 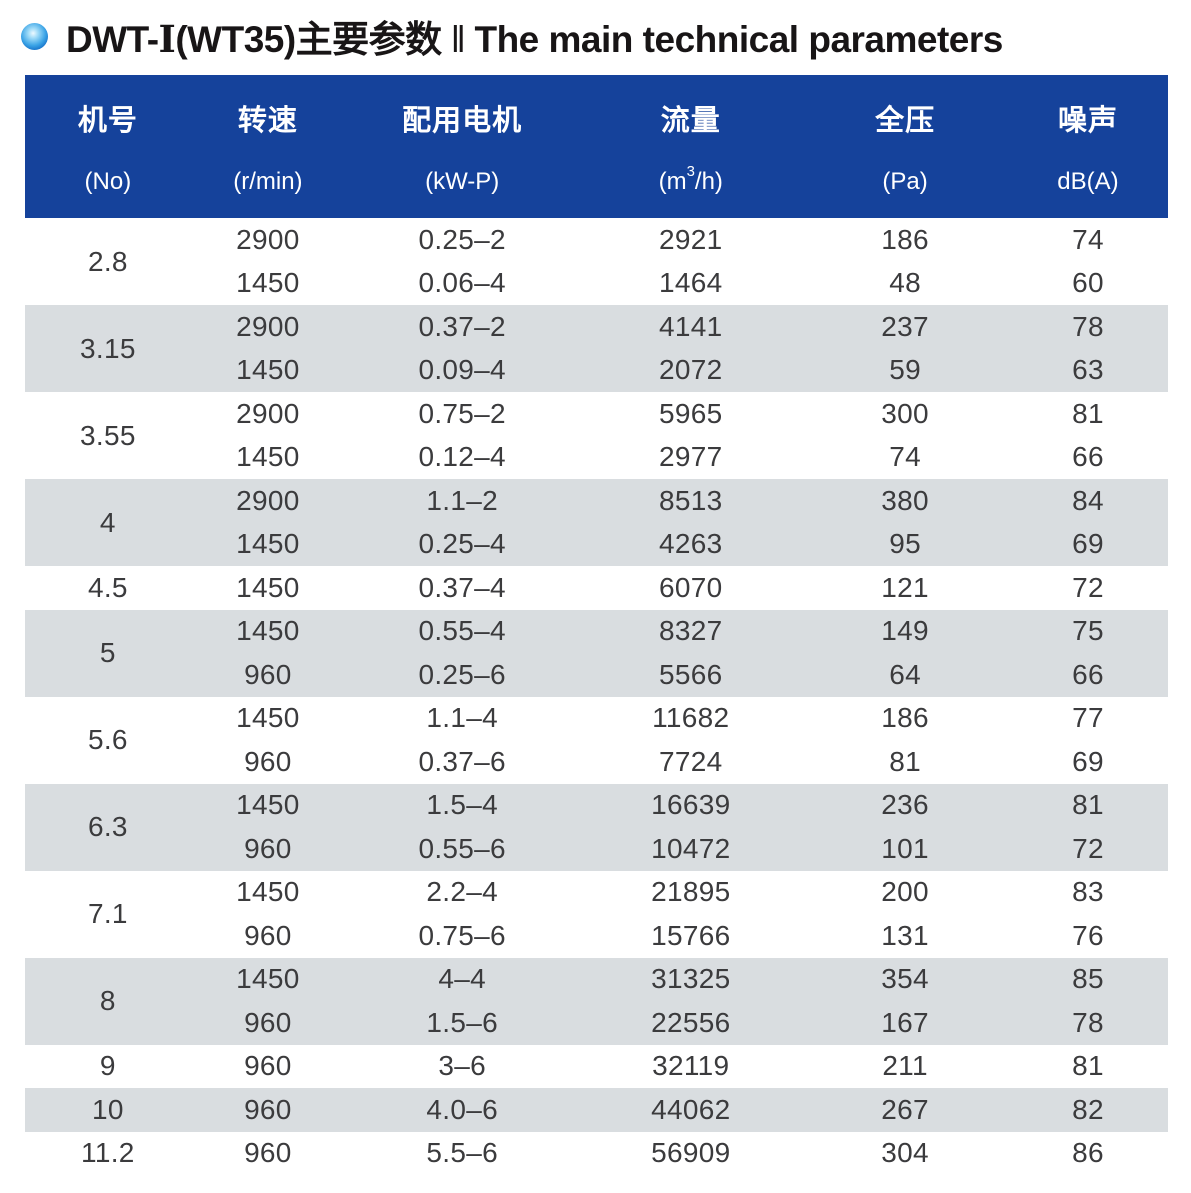 I want to click on value-cell: 84, so click(x=1087, y=501).